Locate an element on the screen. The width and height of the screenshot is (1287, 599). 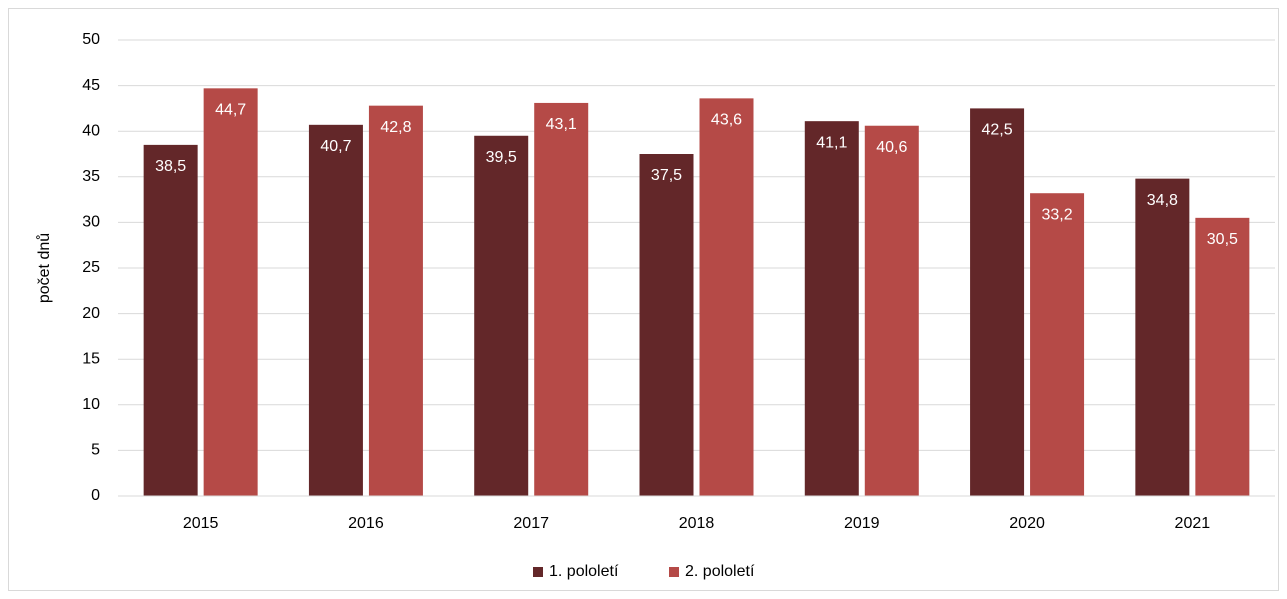
y-tick-label: 50 is located at coordinates (91, 39).